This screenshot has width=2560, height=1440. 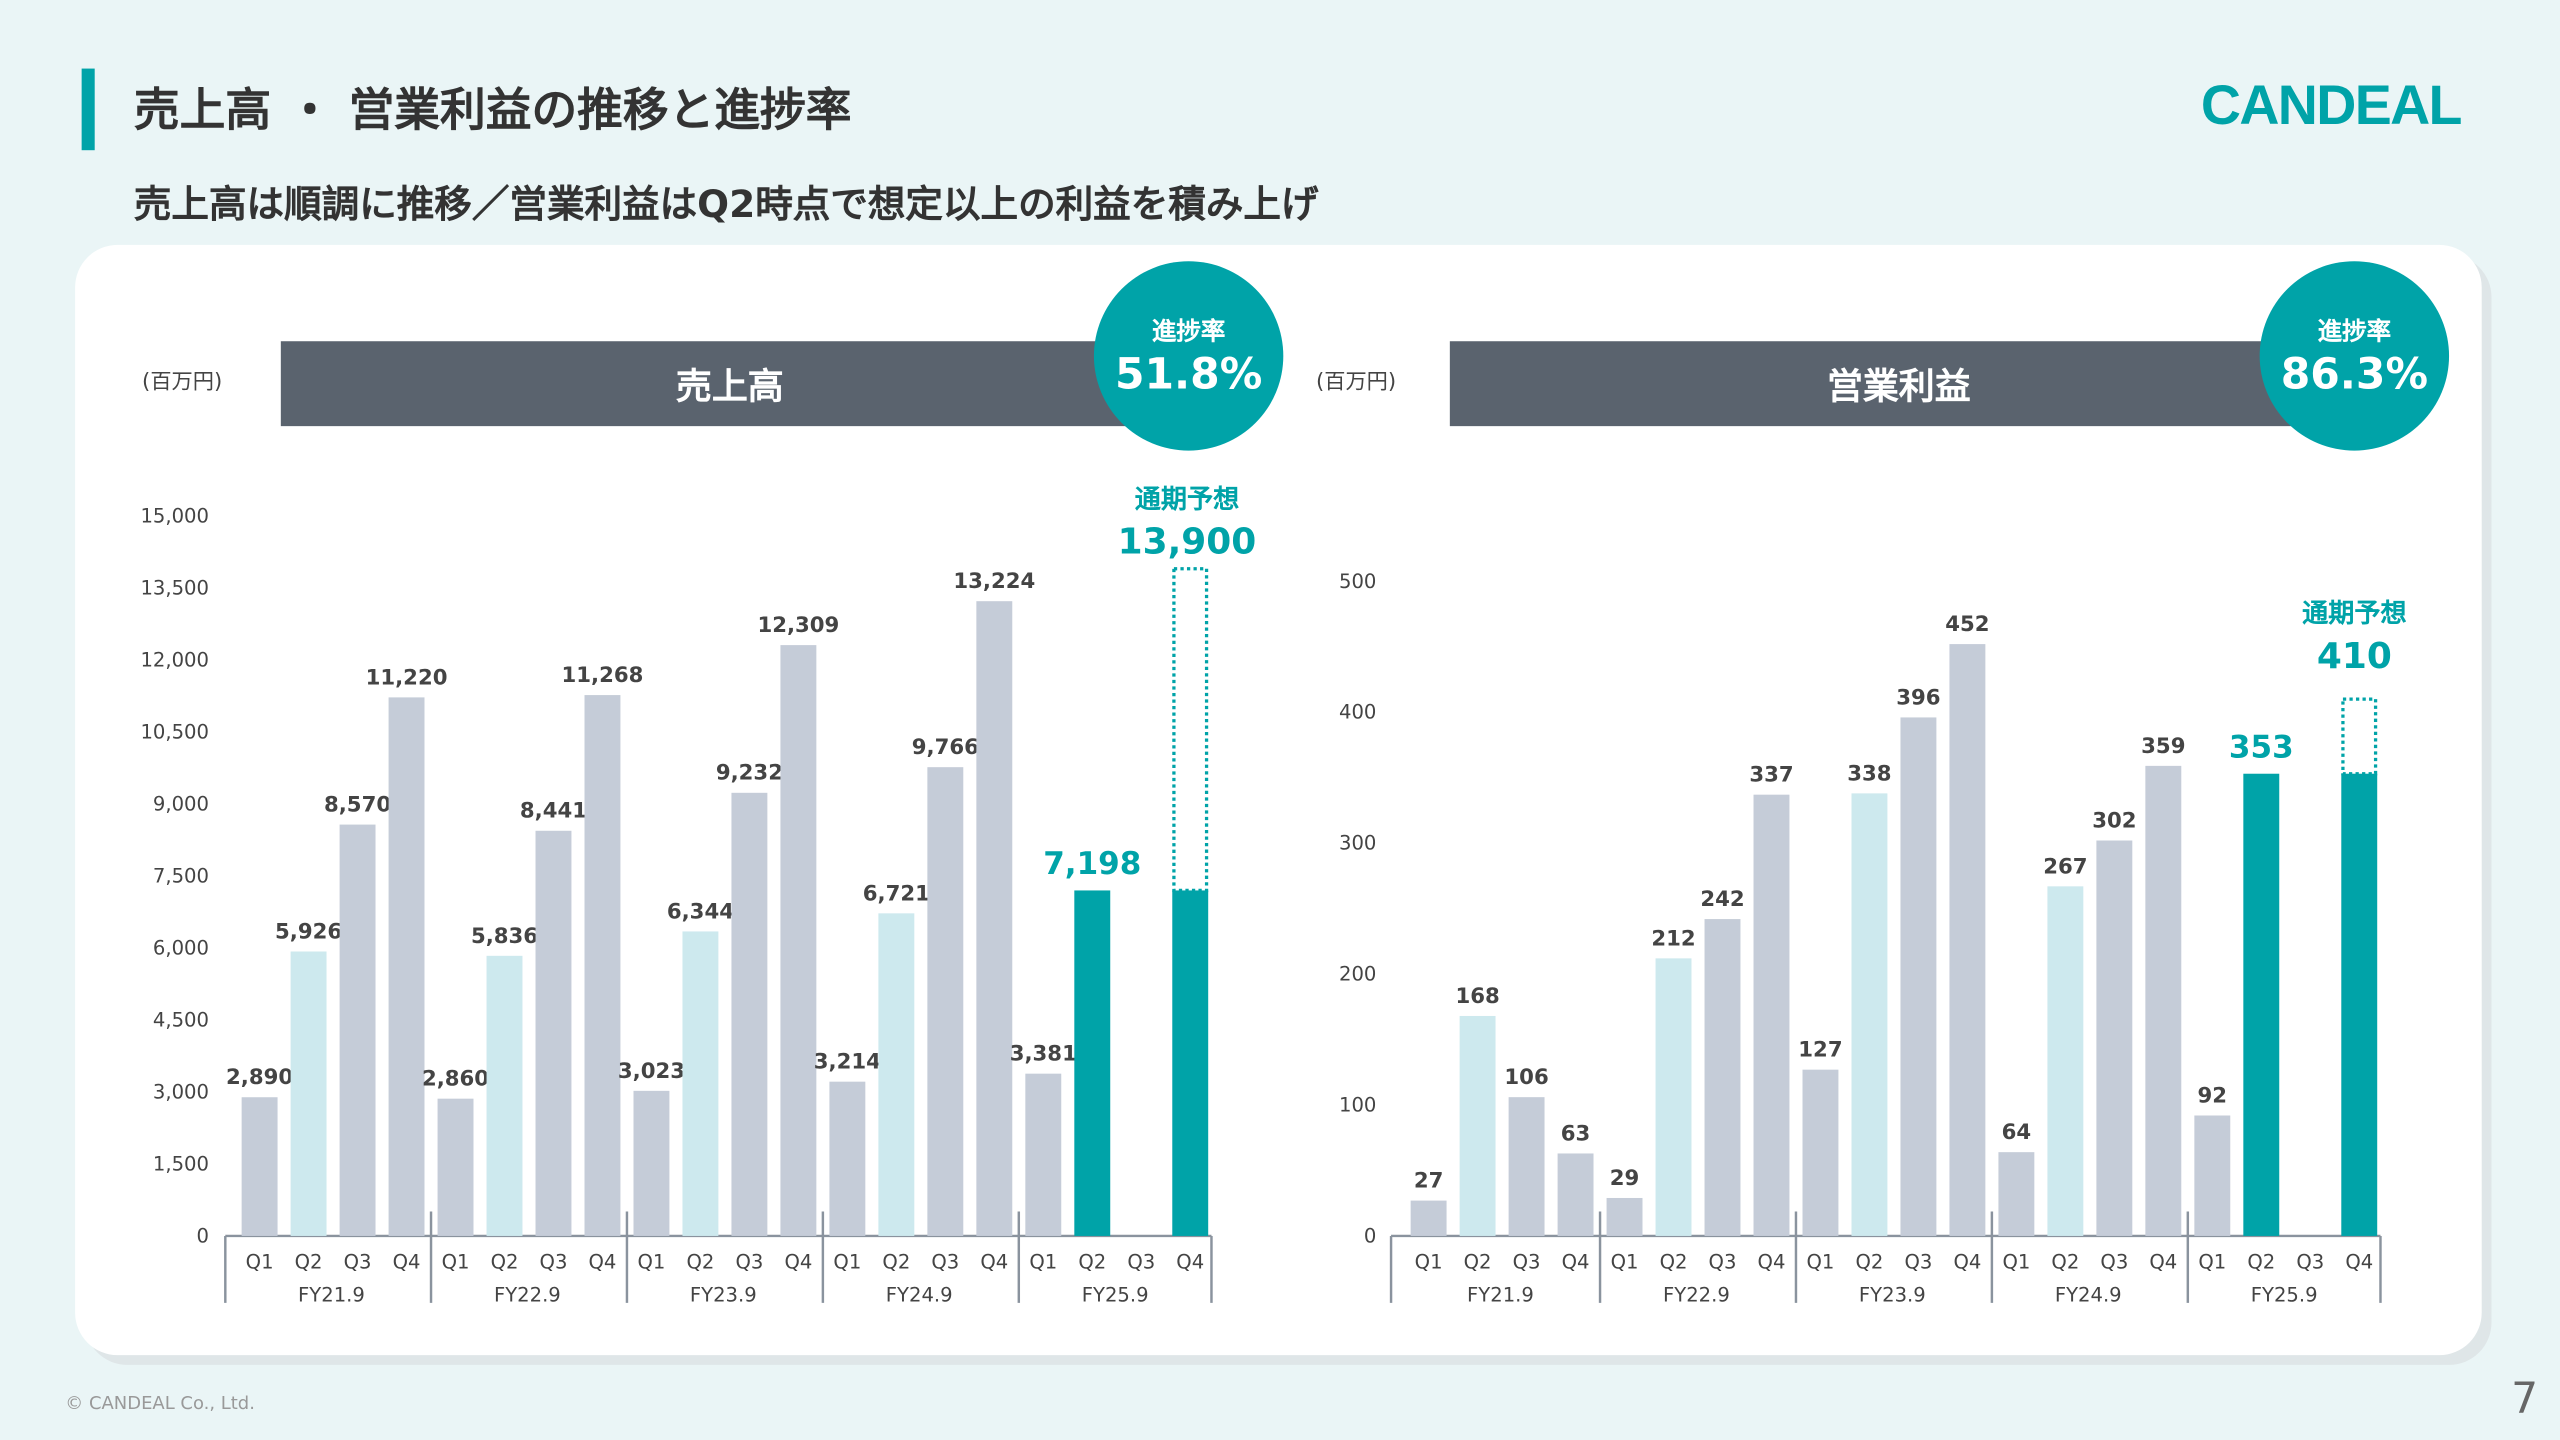 I want to click on data-label: 302, so click(x=2114, y=820).